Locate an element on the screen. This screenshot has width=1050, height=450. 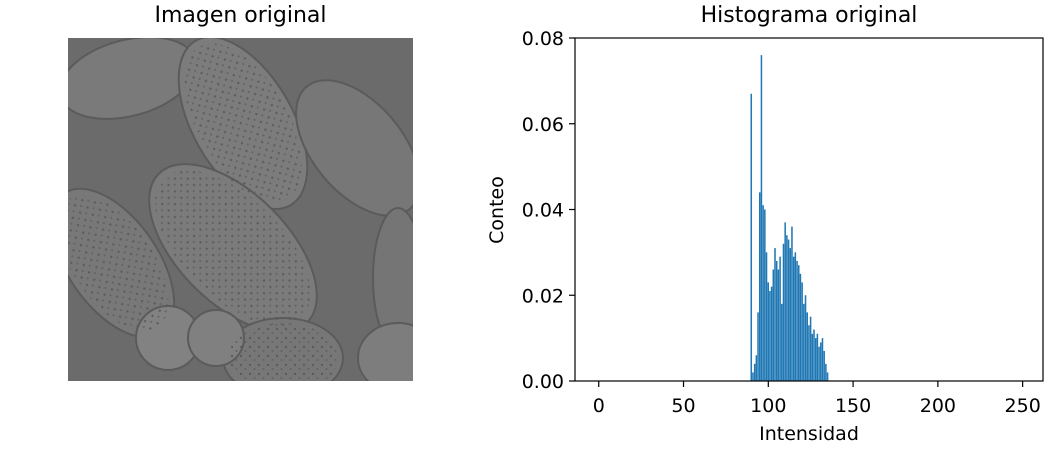
y-axis: 0.00 0.02 0.04 0.06 0.08 is located at coordinates (548, 210).